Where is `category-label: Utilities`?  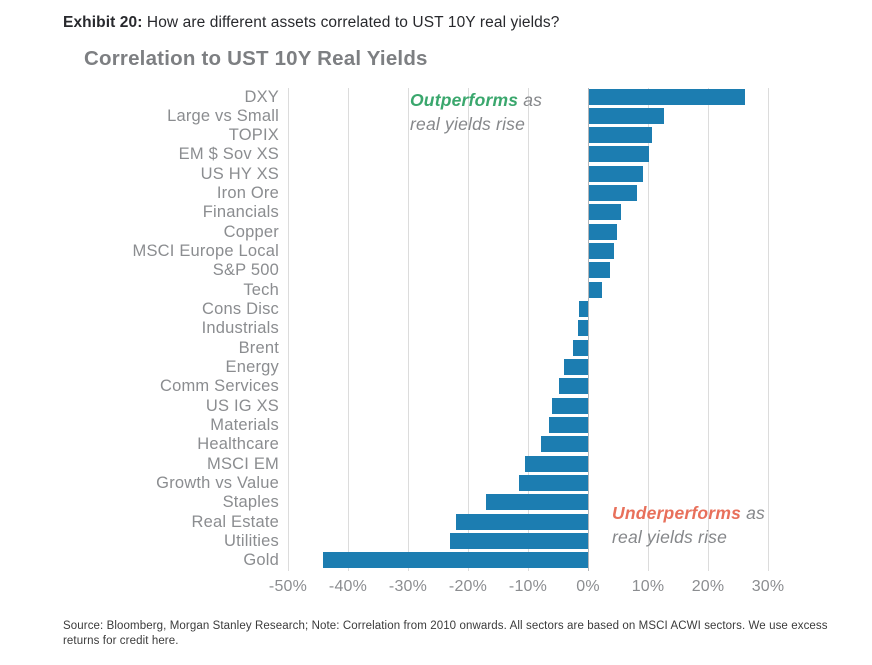 category-label: Utilities is located at coordinates (251, 540).